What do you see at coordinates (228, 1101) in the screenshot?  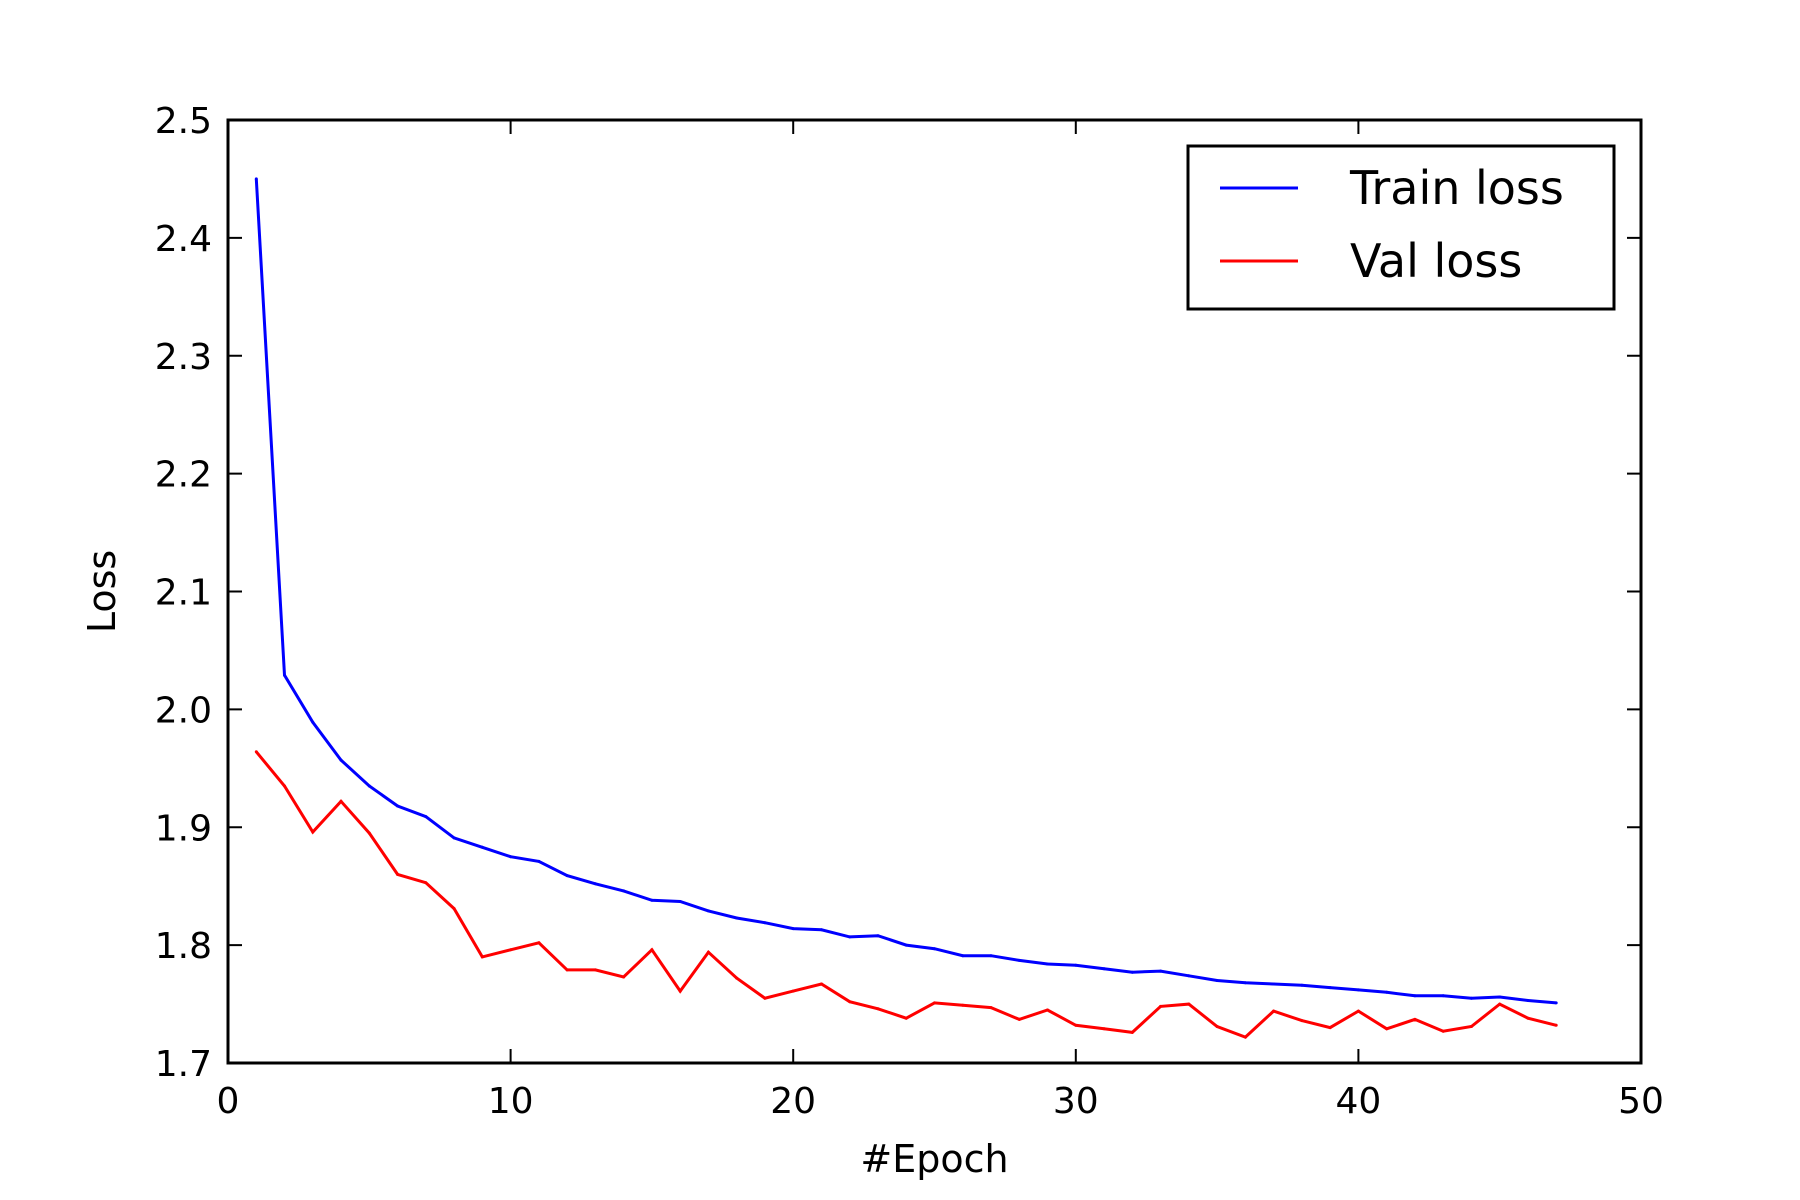 I see `x-tick-label: 0` at bounding box center [228, 1101].